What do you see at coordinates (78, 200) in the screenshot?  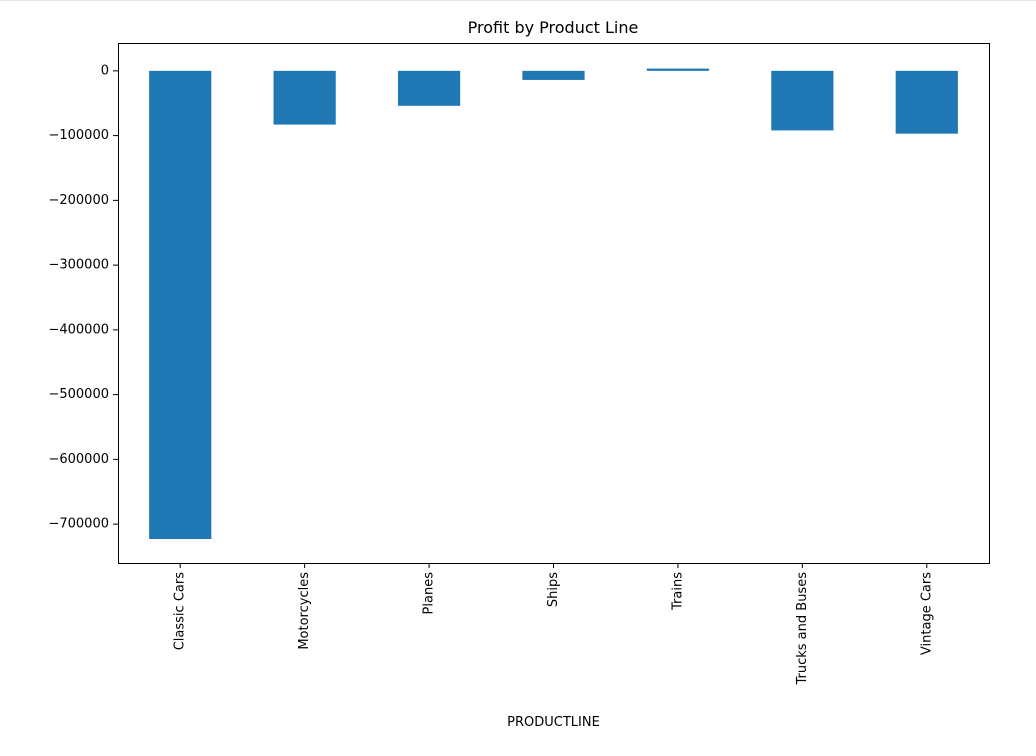 I see `y-tick-label: −200000` at bounding box center [78, 200].